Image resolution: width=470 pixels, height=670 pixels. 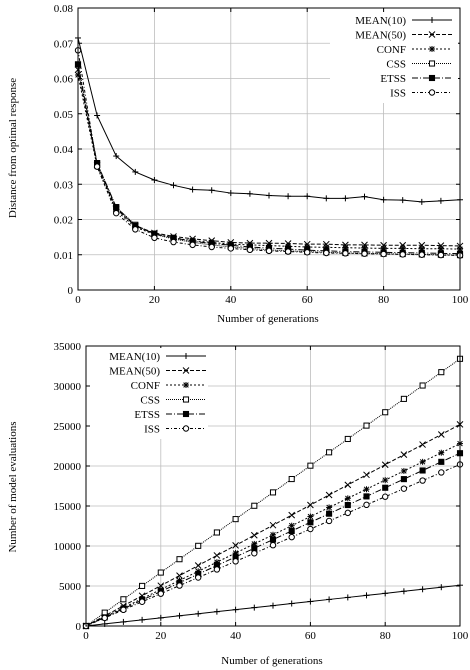 I want to click on y-tick-label: 0.03, so click(x=64, y=185).